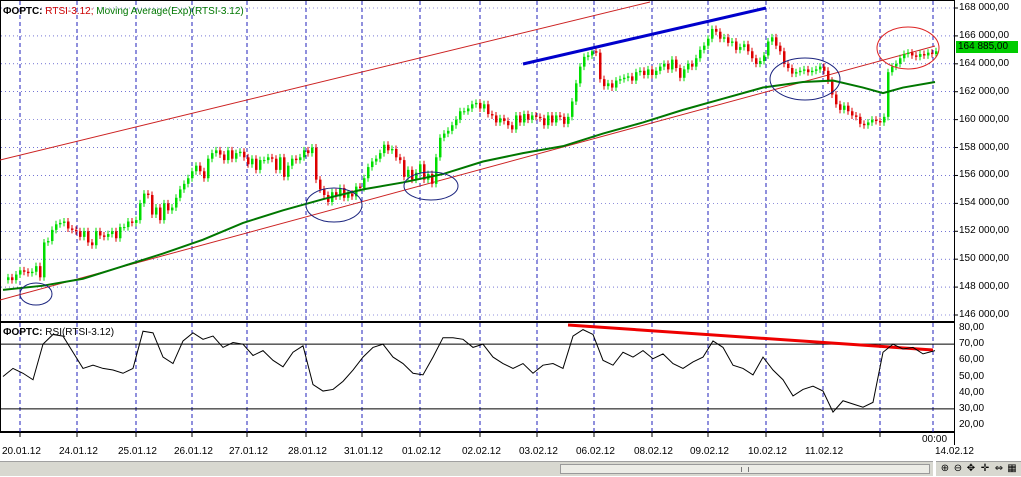  I want to click on date-tick-label: 09.02.12, so click(709, 451).